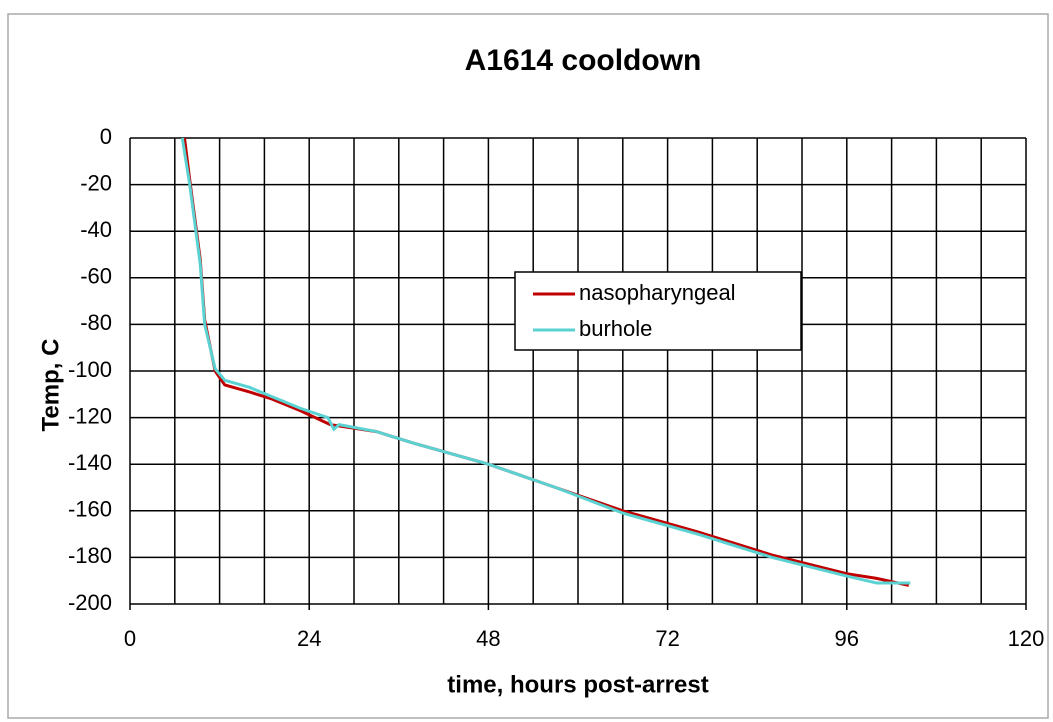 This screenshot has width=1053, height=722. Describe the element at coordinates (309, 638) in the screenshot. I see `x-tick-label: 24` at that location.